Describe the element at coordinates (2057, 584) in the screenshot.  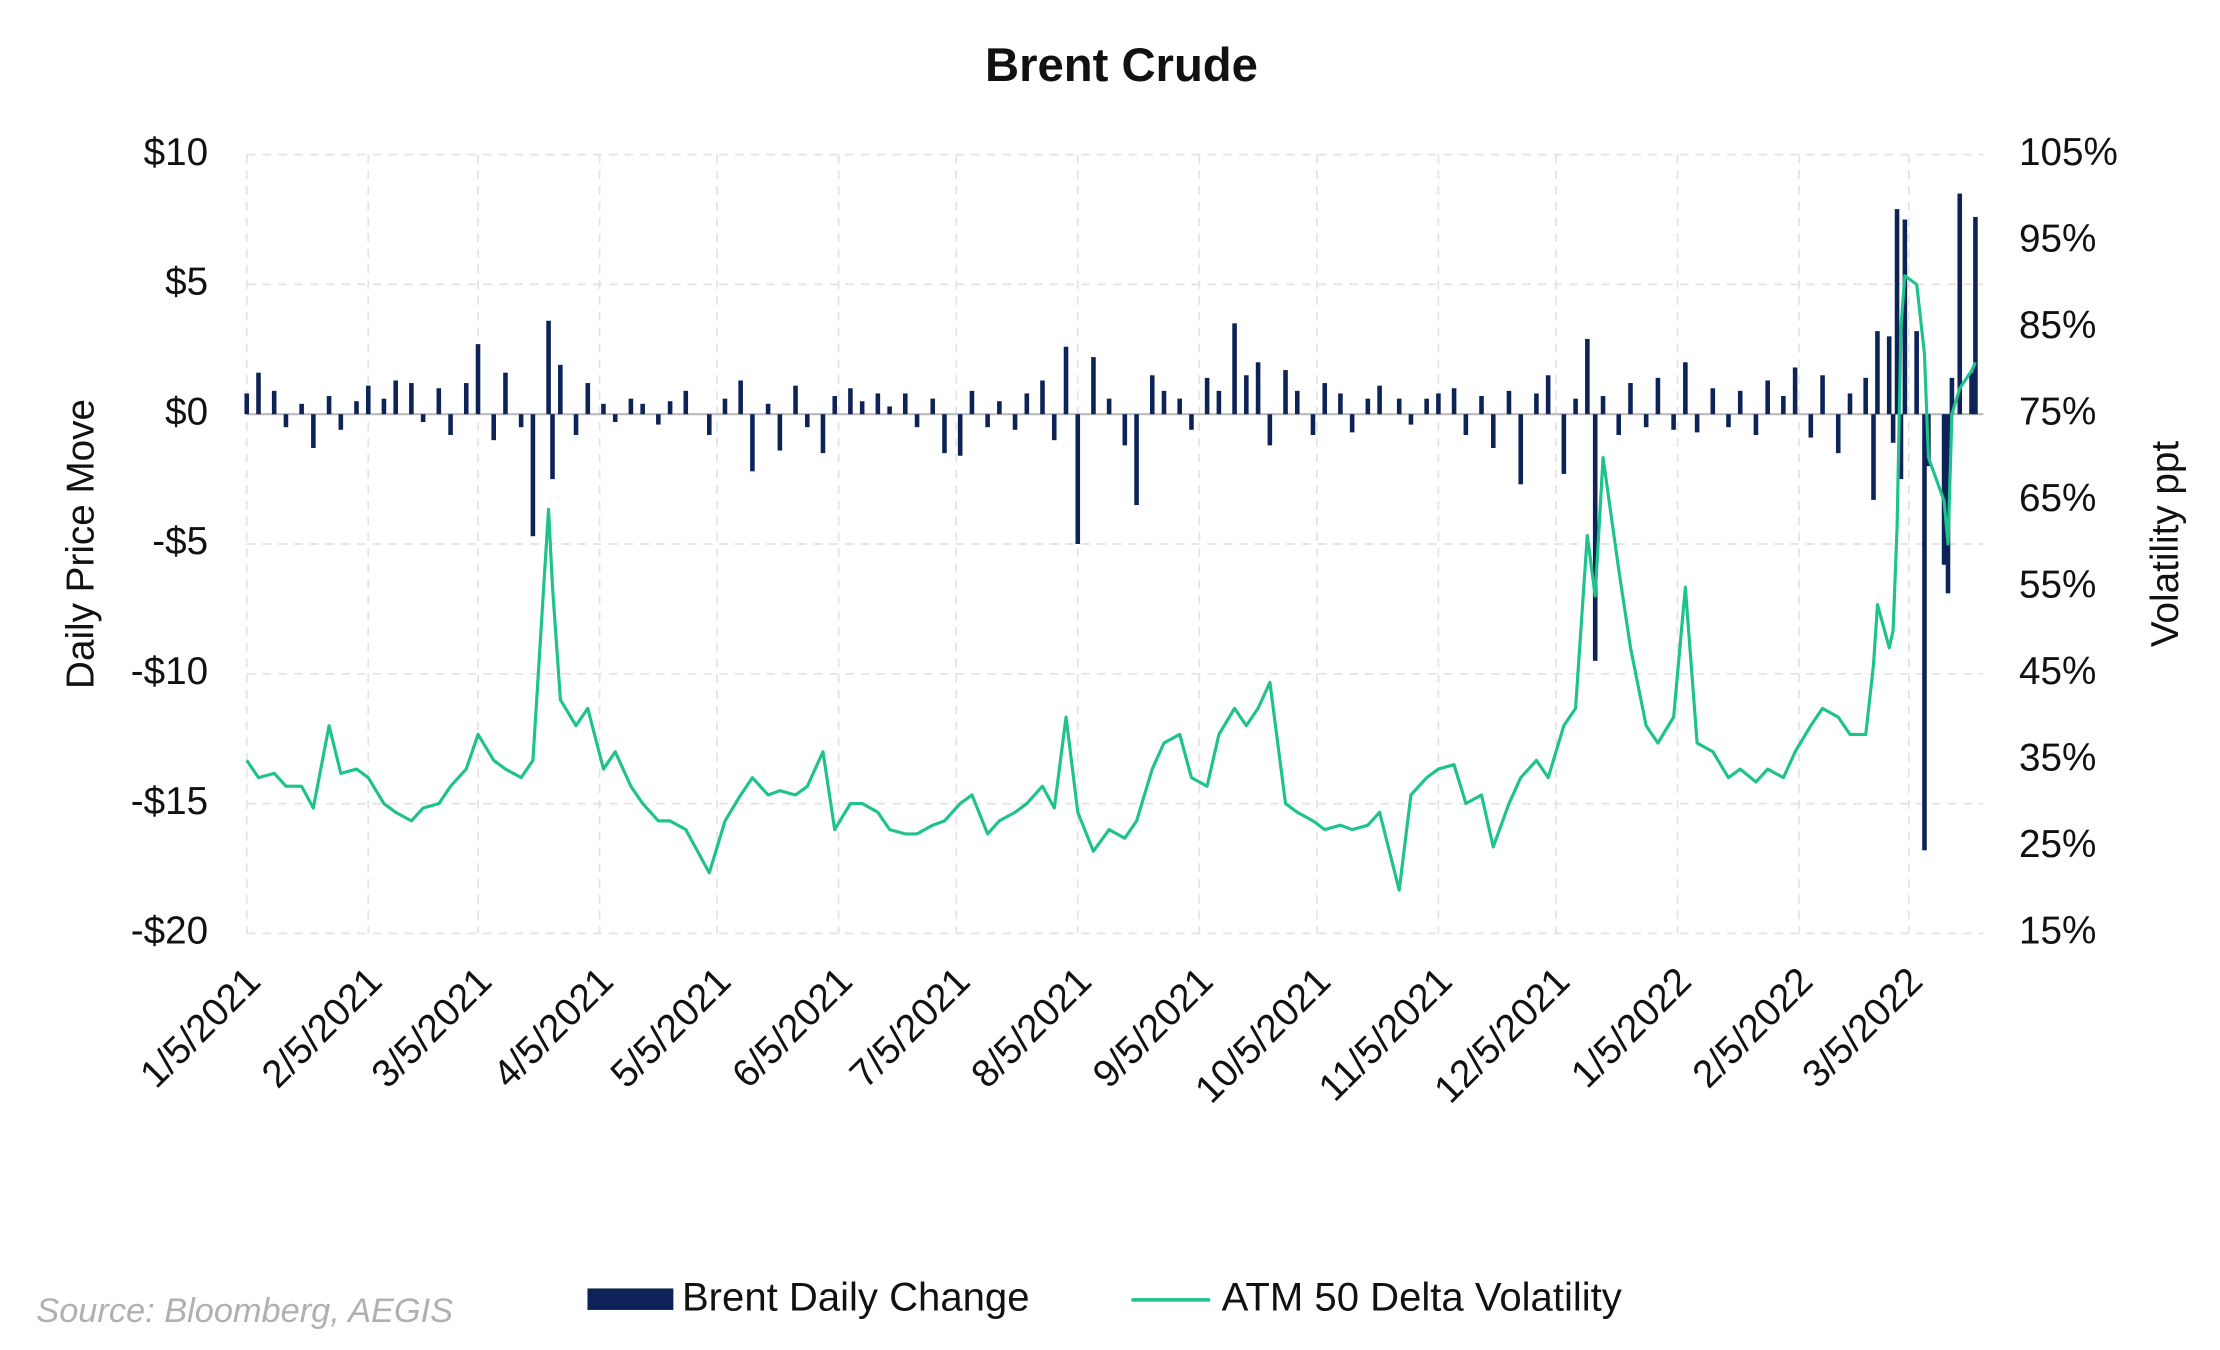
I see `y2-tick-label: 55%` at that location.